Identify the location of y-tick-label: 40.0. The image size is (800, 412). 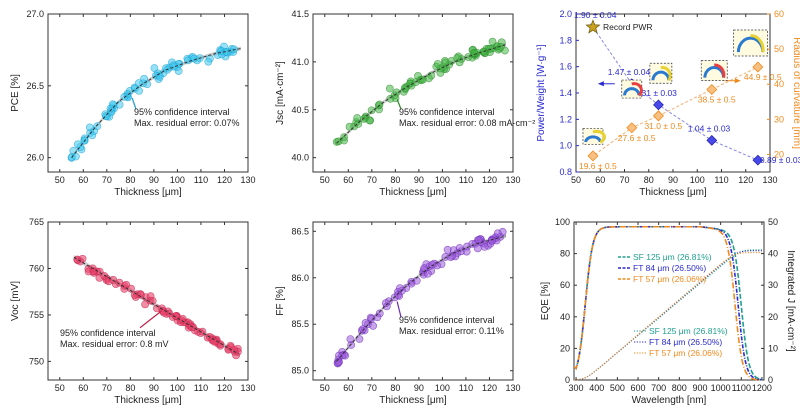
(300, 158).